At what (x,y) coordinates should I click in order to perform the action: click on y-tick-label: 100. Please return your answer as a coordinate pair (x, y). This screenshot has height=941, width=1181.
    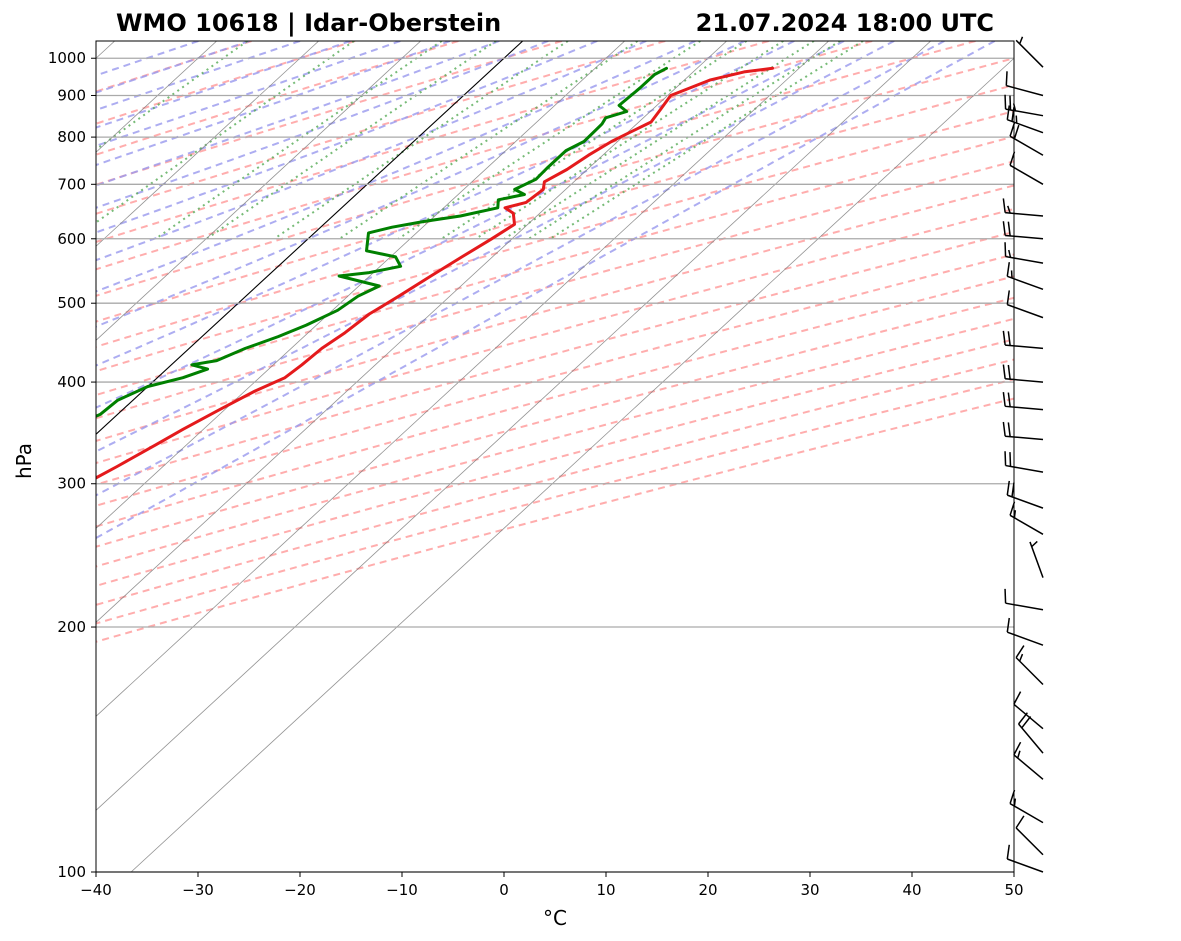
    Looking at the image, I should click on (71, 872).